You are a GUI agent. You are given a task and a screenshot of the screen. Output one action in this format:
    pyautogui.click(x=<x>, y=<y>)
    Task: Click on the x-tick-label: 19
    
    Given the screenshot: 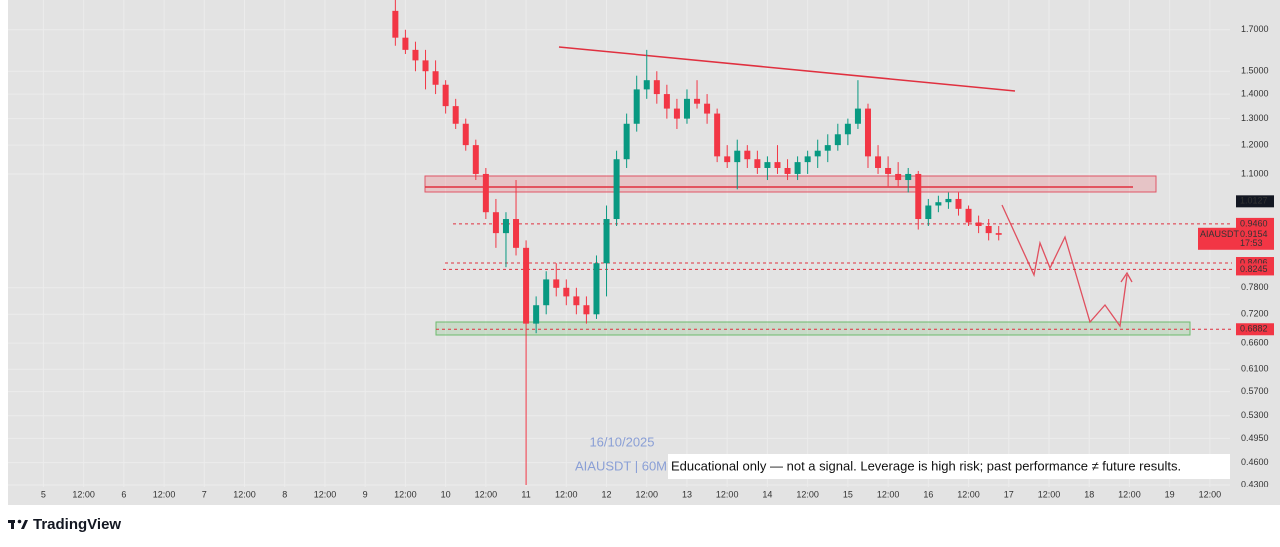 What is the action you would take?
    pyautogui.click(x=1170, y=494)
    